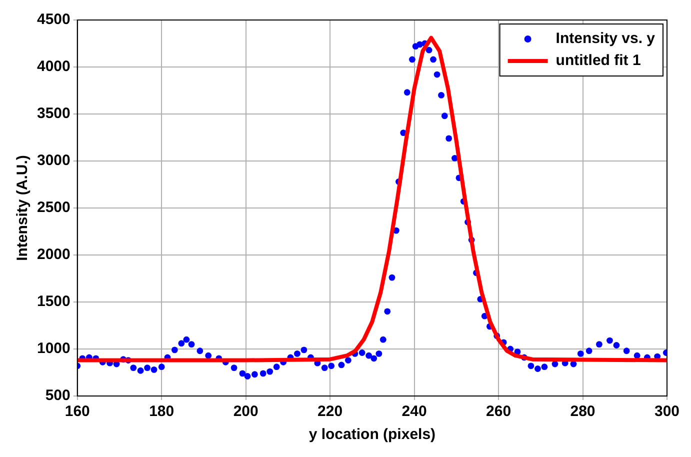  I want to click on x-tick-label: 260, so click(499, 411).